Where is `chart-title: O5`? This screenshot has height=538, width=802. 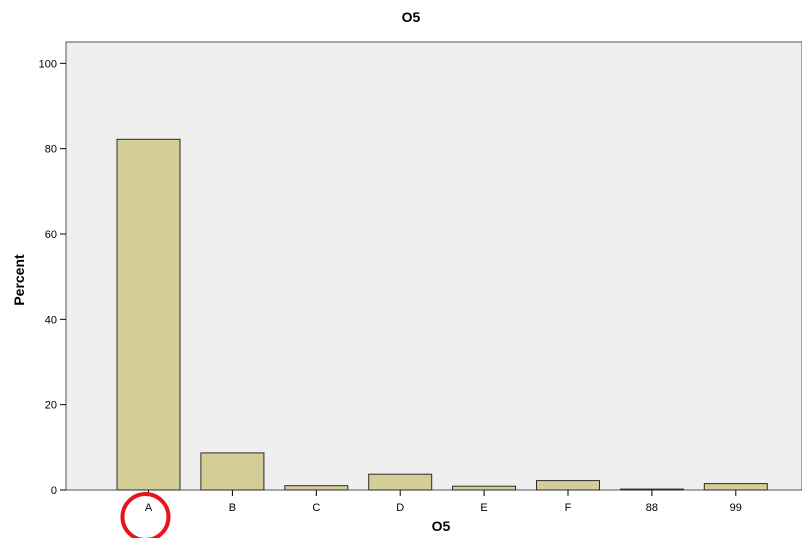
chart-title: O5 is located at coordinates (411, 17).